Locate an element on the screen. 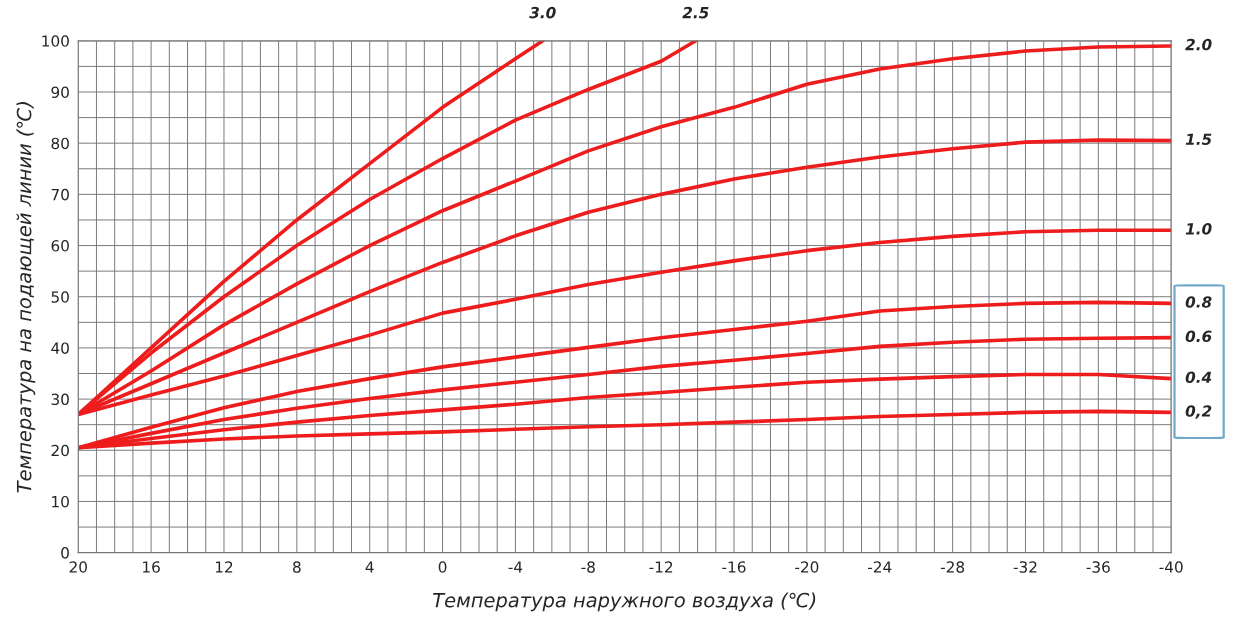 This screenshot has width=1242, height=628. x-tick-label: -36 is located at coordinates (1098, 567).